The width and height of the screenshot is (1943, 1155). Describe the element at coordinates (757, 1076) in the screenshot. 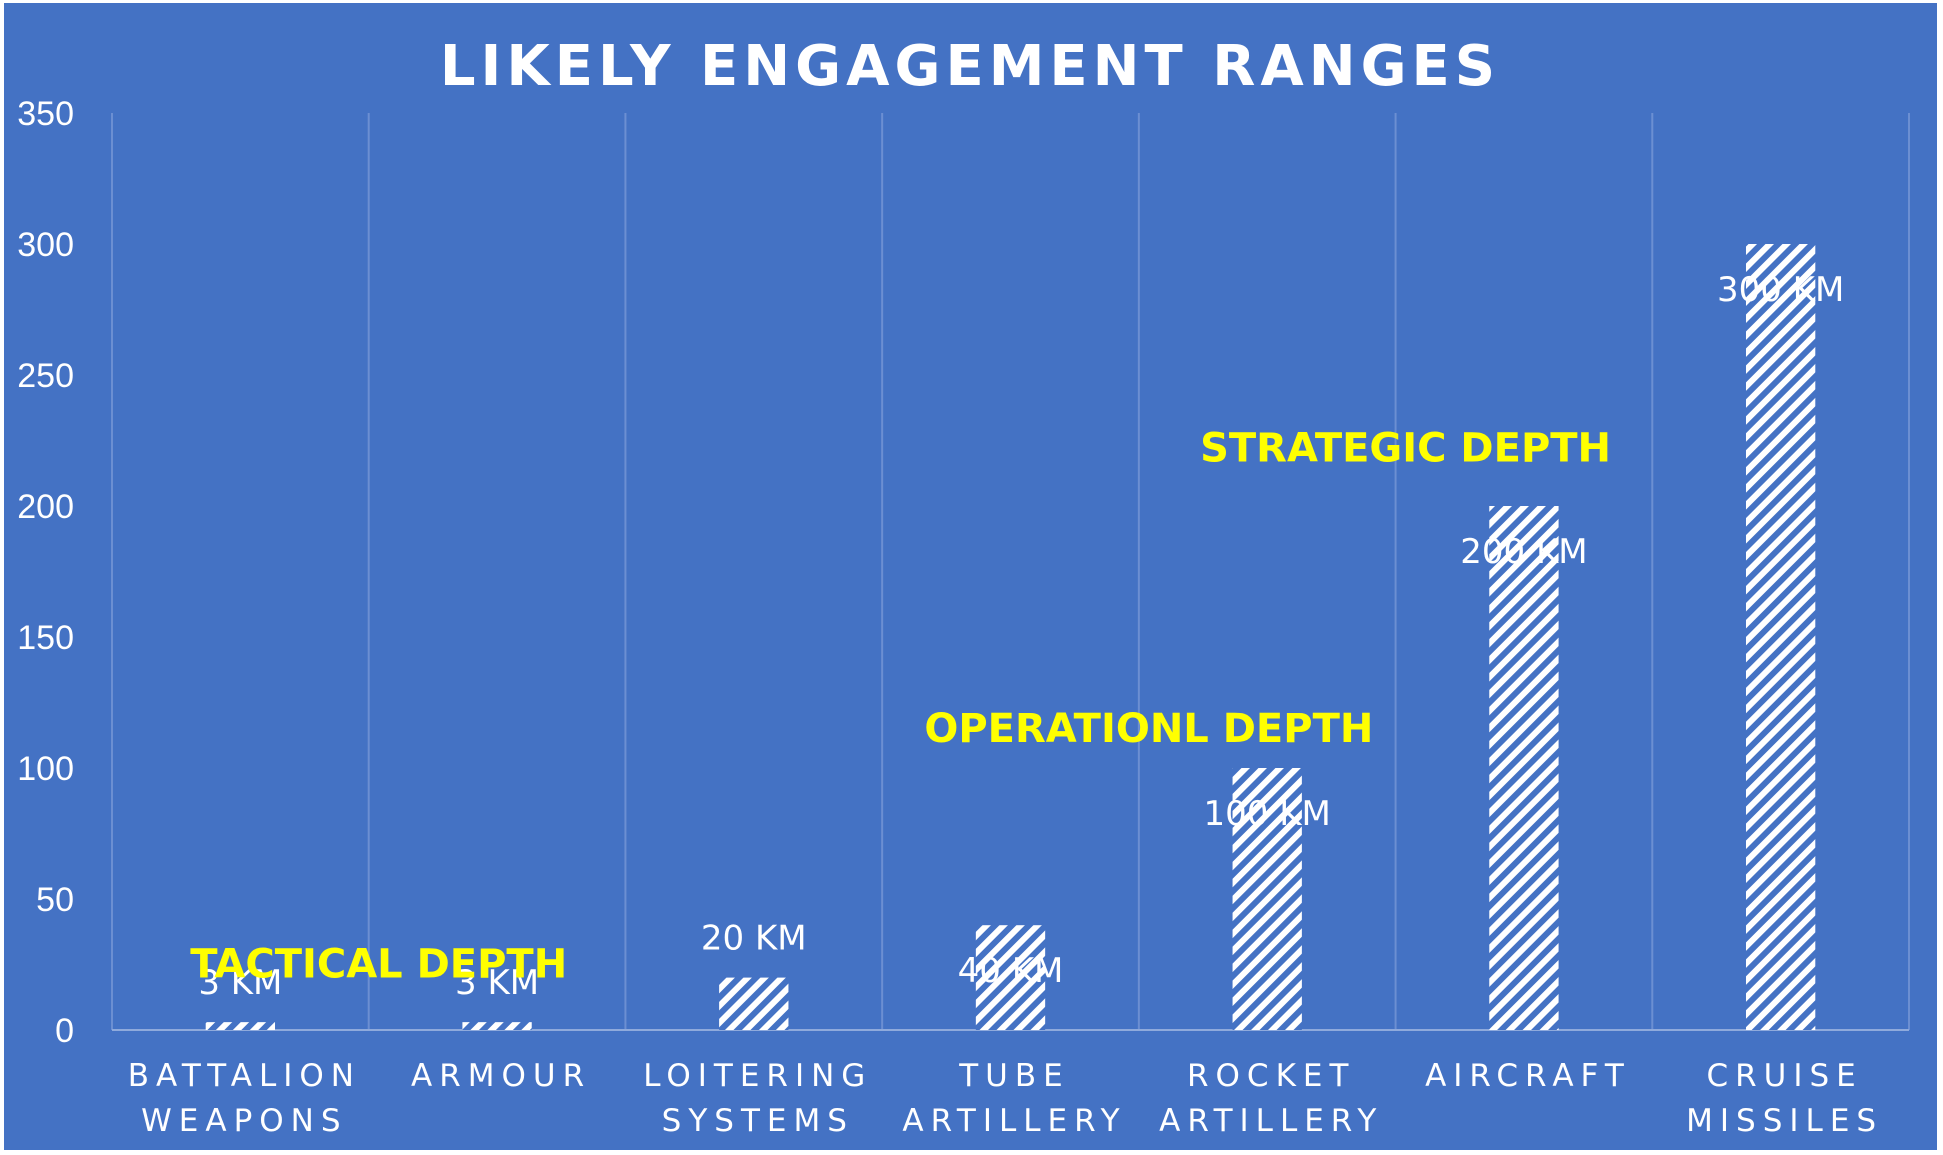

I see `x-tick-label-2-0: LOITERING` at that location.